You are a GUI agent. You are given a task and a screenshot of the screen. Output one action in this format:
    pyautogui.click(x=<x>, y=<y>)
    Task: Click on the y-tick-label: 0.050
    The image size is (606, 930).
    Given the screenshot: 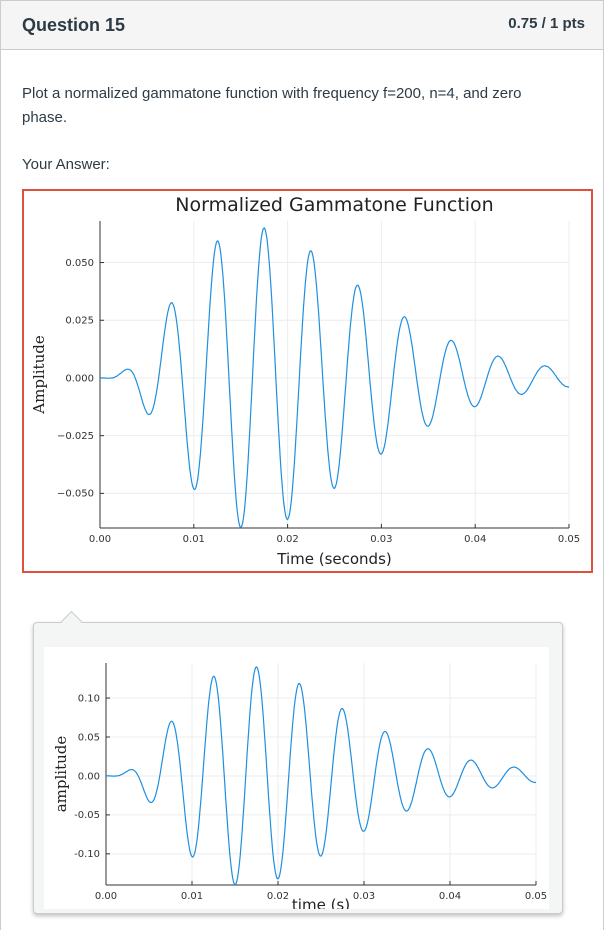 What is the action you would take?
    pyautogui.click(x=79, y=263)
    